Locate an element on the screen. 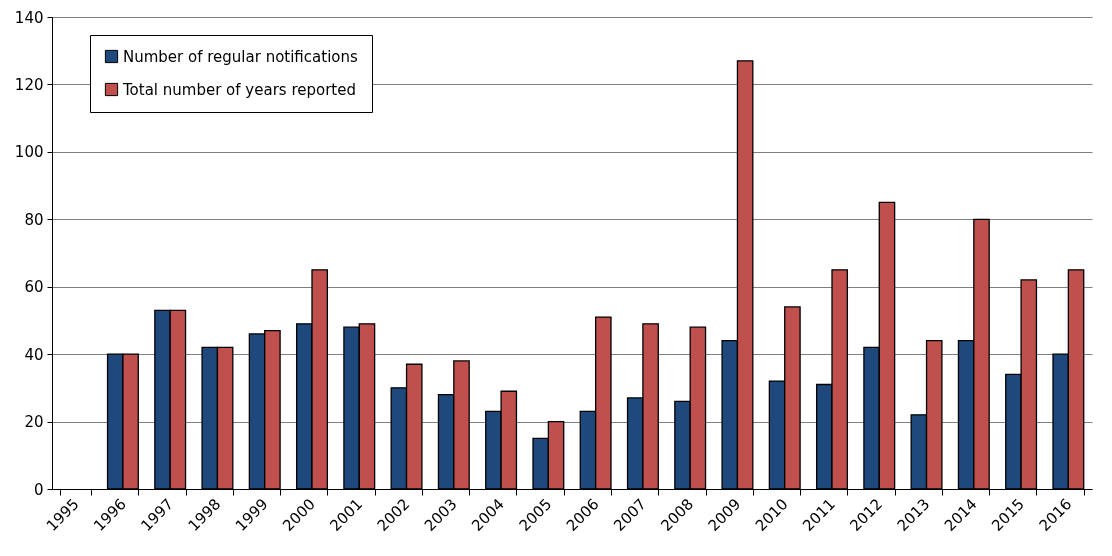 The height and width of the screenshot is (556, 1112). y-tick-label: 20 is located at coordinates (34, 422).